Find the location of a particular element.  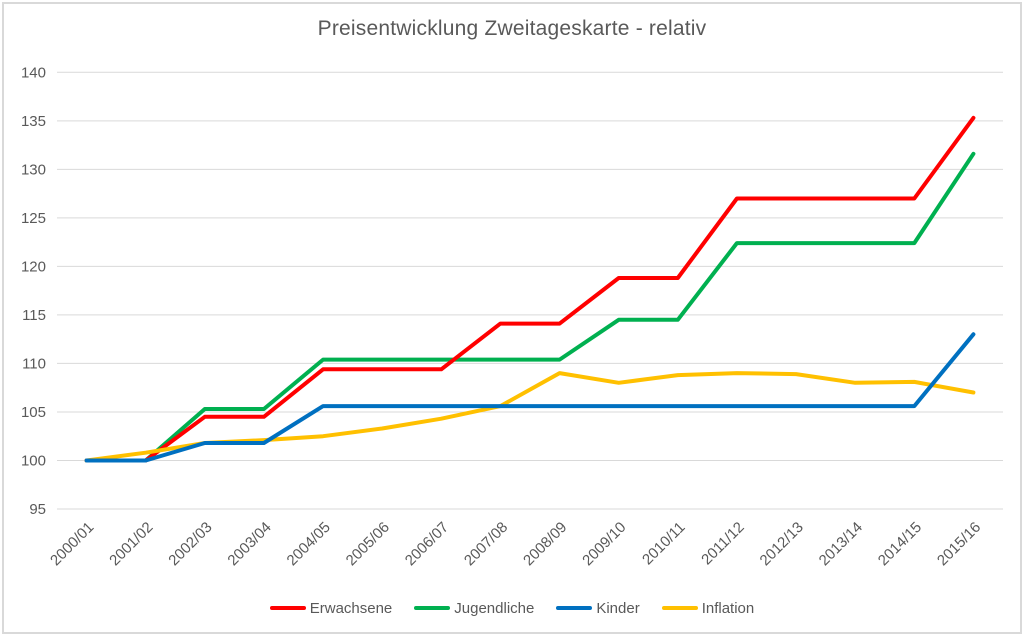

x-axis-tick-label: 2009/10 is located at coordinates (604, 544).